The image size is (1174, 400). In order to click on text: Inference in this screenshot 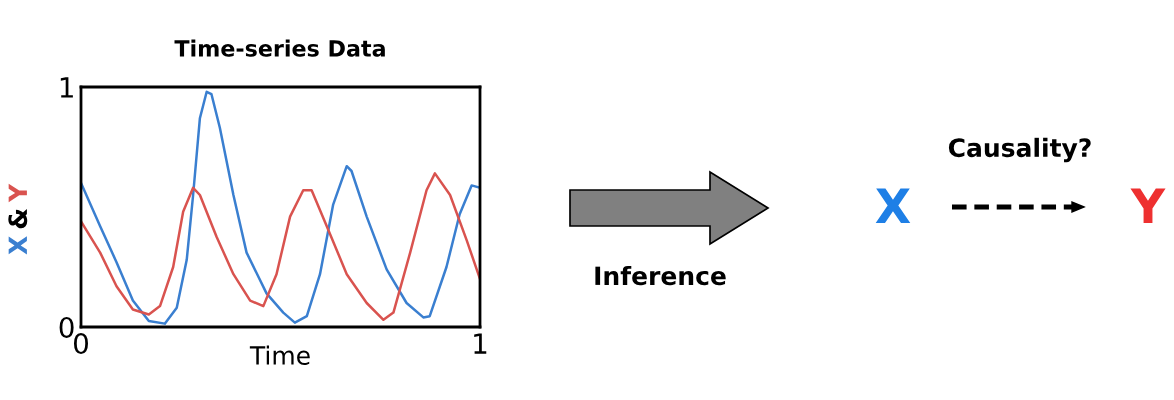, I will do `click(660, 275)`.